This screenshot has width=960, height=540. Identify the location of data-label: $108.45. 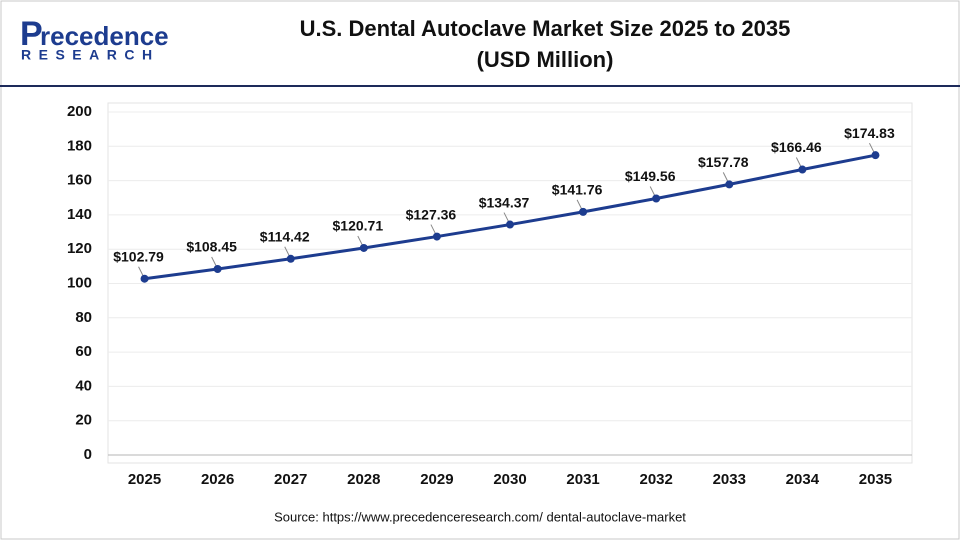
(211, 247).